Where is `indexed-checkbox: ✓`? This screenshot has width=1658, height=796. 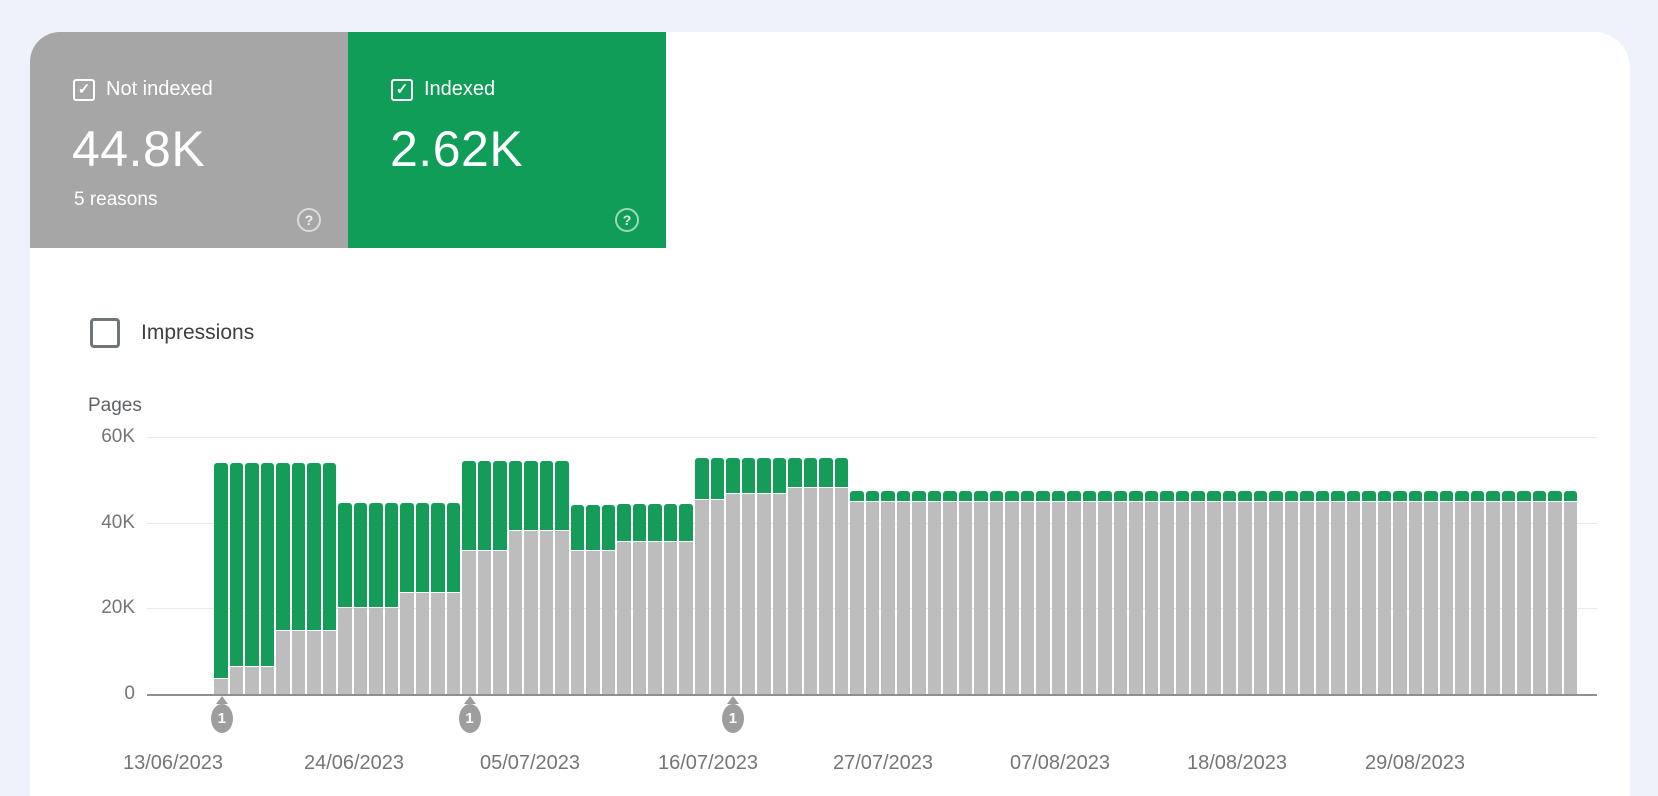 indexed-checkbox: ✓ is located at coordinates (402, 89).